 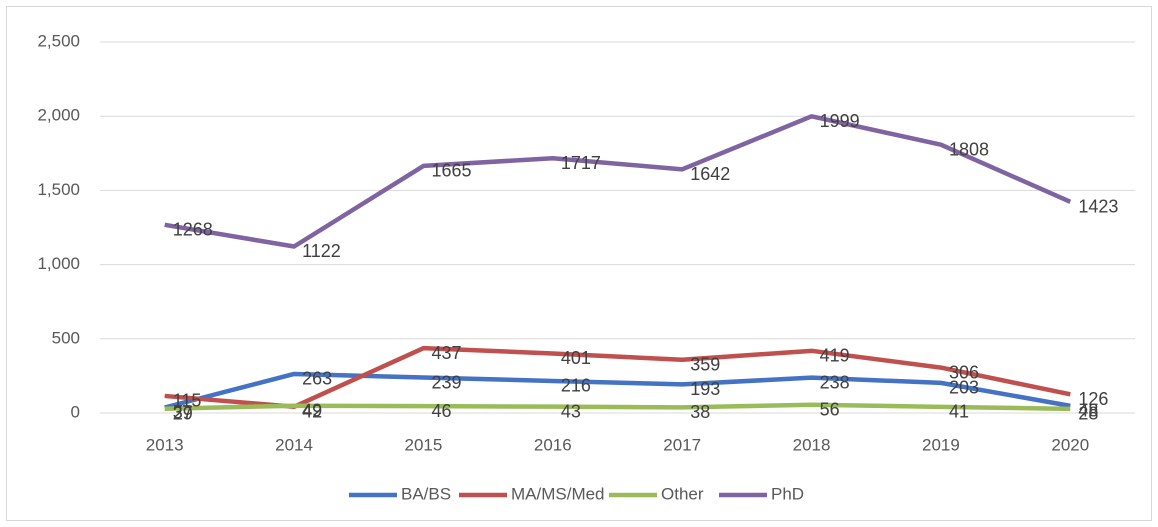 What do you see at coordinates (1088, 414) in the screenshot?
I see `data-label: 28` at bounding box center [1088, 414].